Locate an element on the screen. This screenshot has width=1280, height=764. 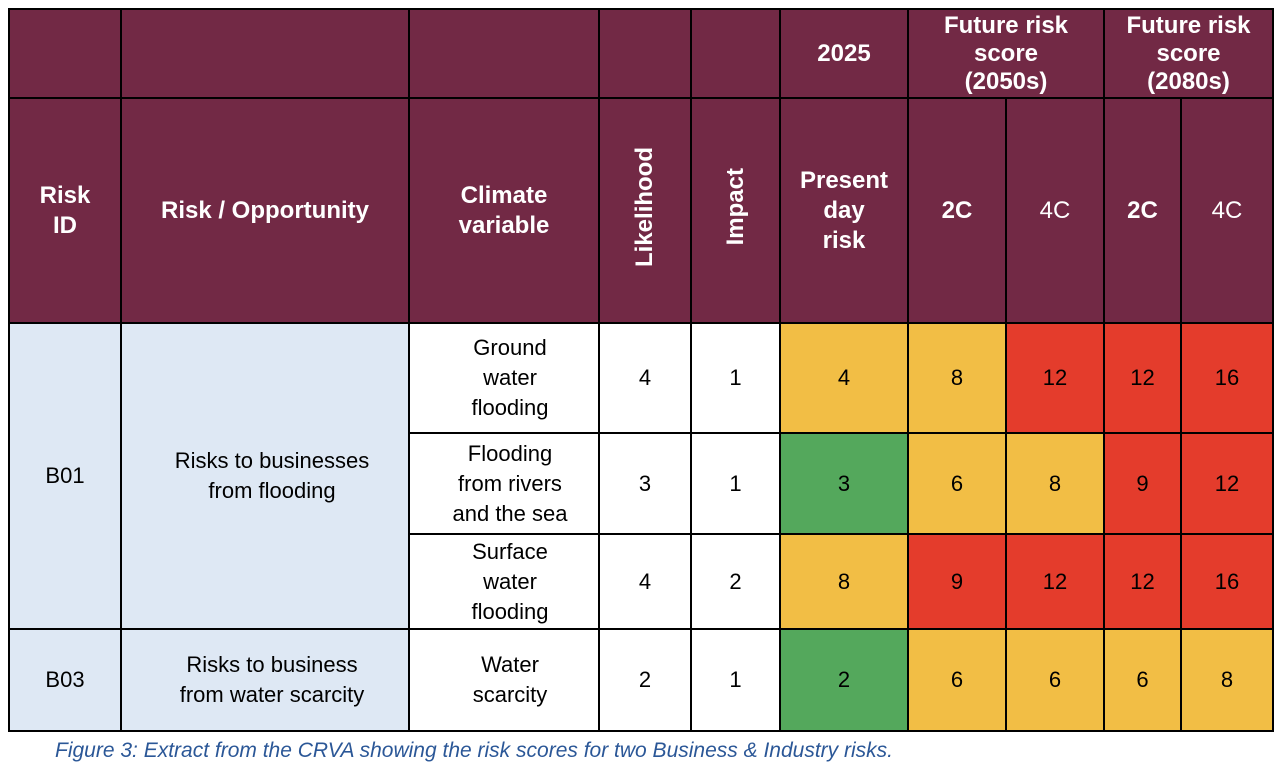
score-2080s-2c-cell: 9 is located at coordinates (1142, 483).